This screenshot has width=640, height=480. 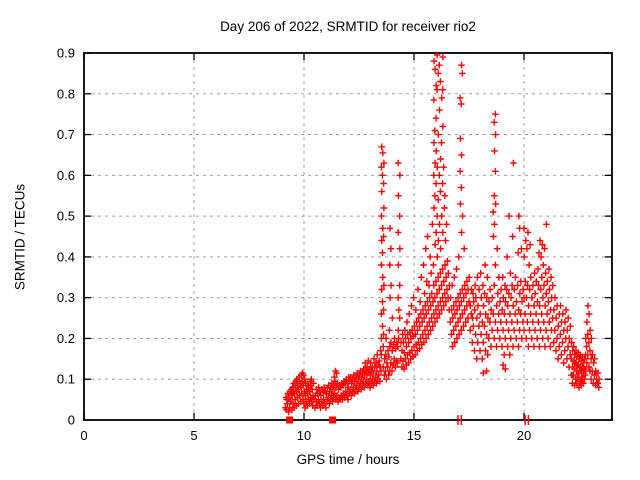 I want to click on y-tick-label: 0.1, so click(x=66, y=379).